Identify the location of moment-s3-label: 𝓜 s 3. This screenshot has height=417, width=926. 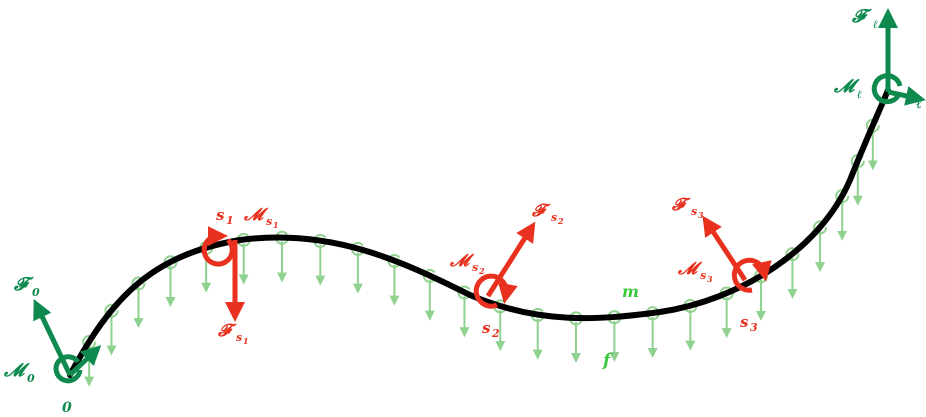
(695, 271).